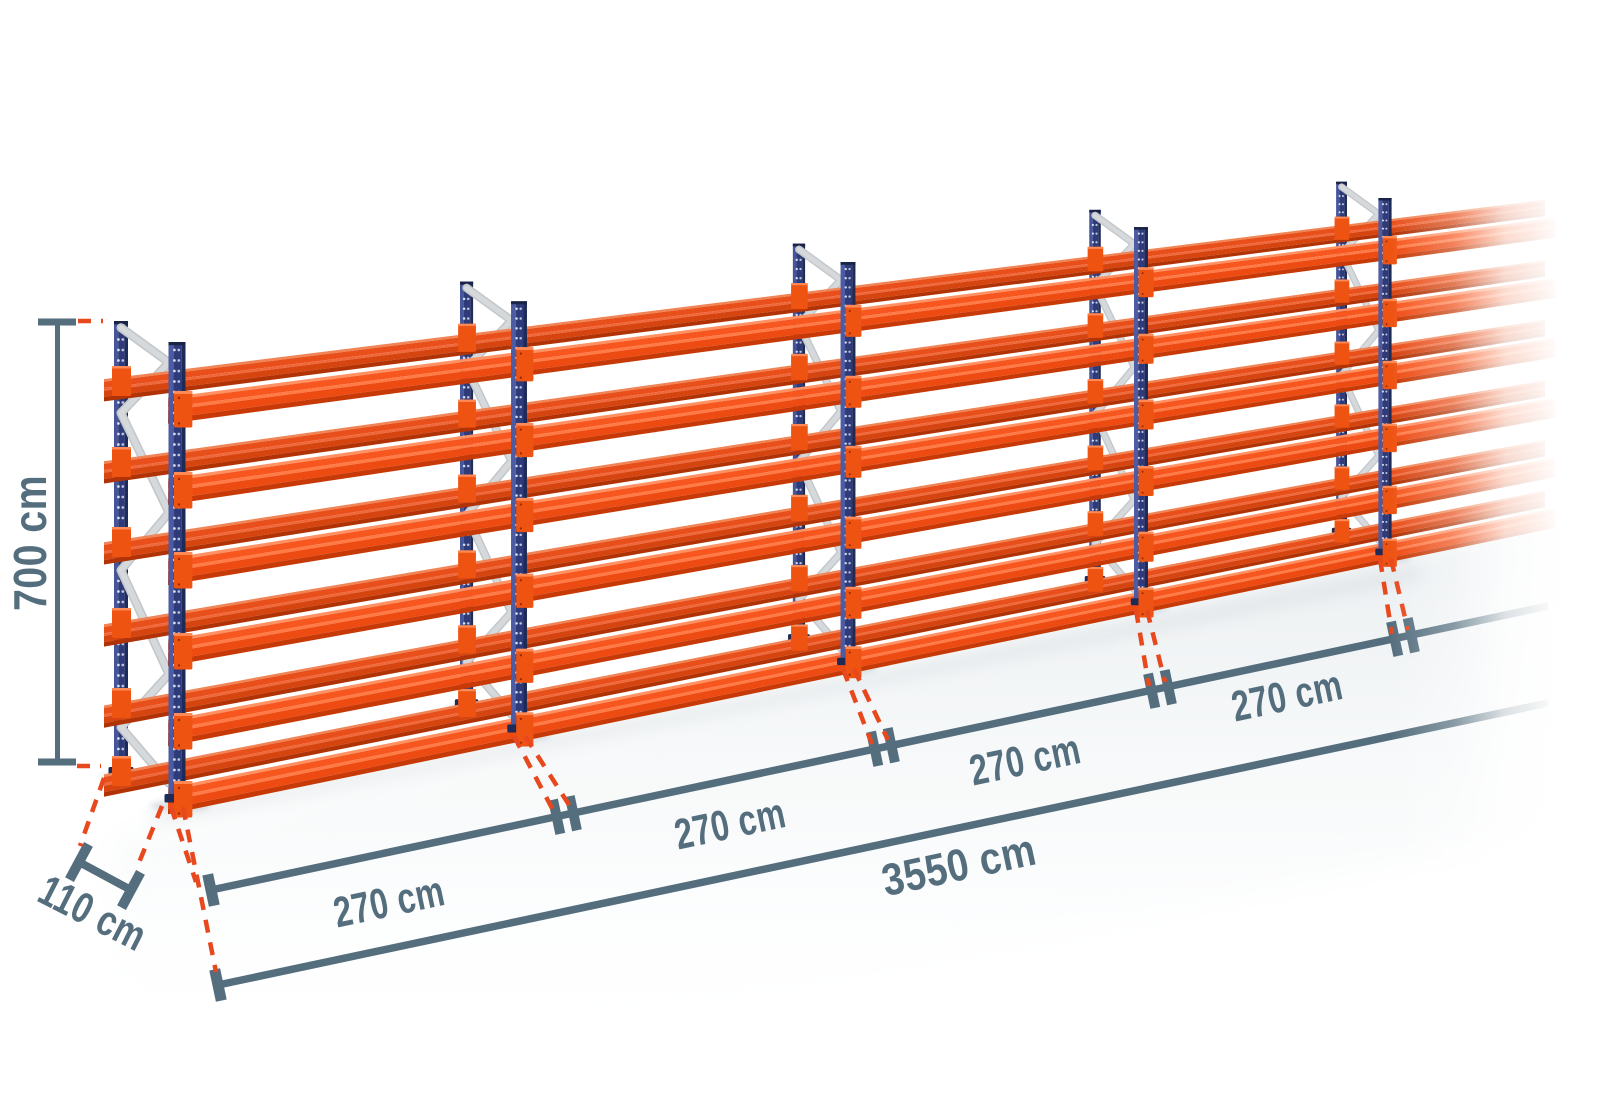  I want to click on height-dimension-label: 700 cm, so click(30, 543).